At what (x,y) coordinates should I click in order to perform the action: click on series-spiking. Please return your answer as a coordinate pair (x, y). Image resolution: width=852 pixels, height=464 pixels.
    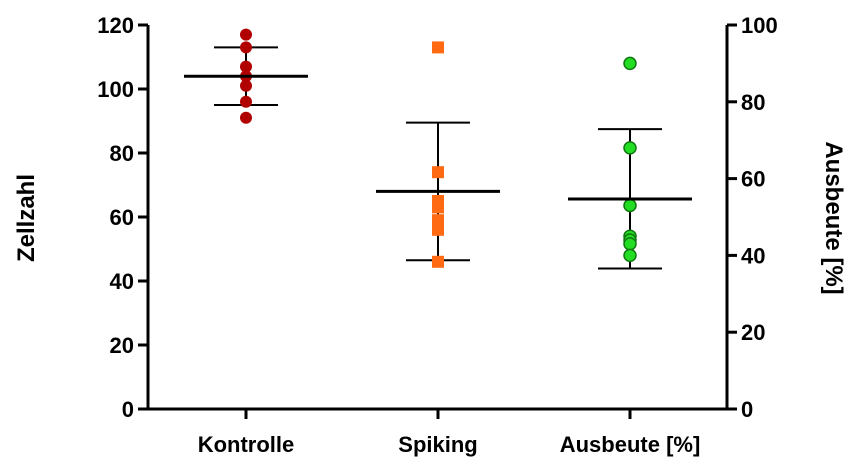
    Looking at the image, I should click on (438, 154).